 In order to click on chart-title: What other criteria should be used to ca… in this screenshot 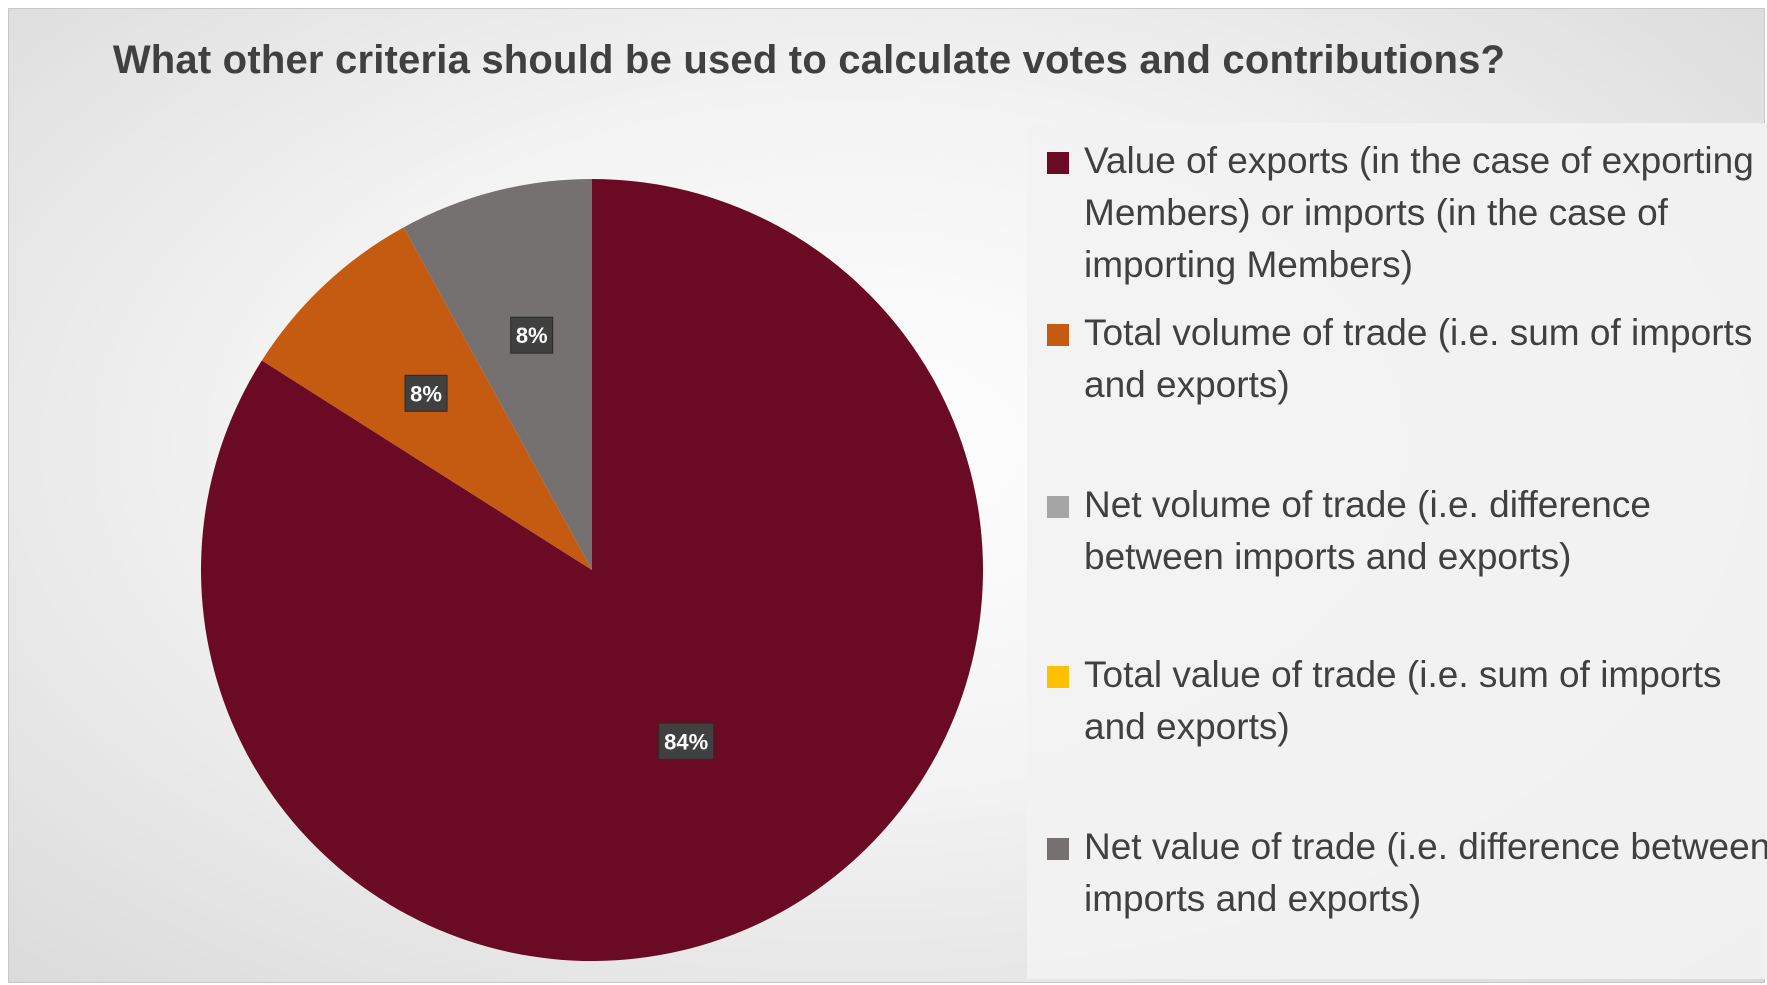, I will do `click(809, 60)`.